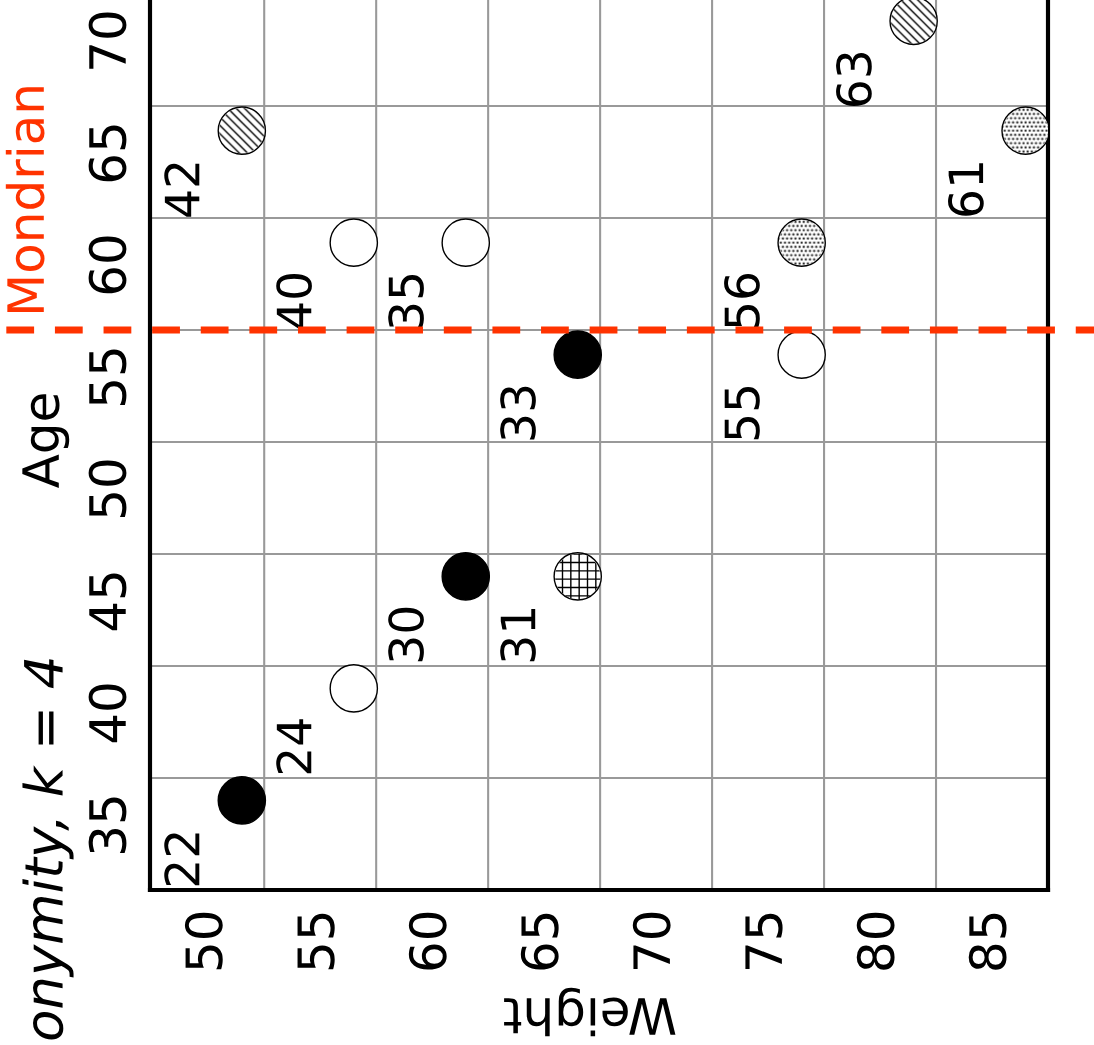 This screenshot has width=1094, height=1045. I want to click on annotation: 56, so click(742, 300).